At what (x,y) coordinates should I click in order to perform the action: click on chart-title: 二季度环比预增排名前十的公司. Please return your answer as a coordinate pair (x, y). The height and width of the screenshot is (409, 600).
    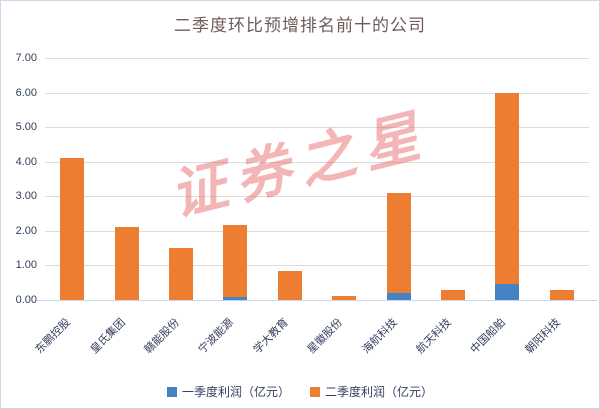
    Looking at the image, I should click on (300, 25).